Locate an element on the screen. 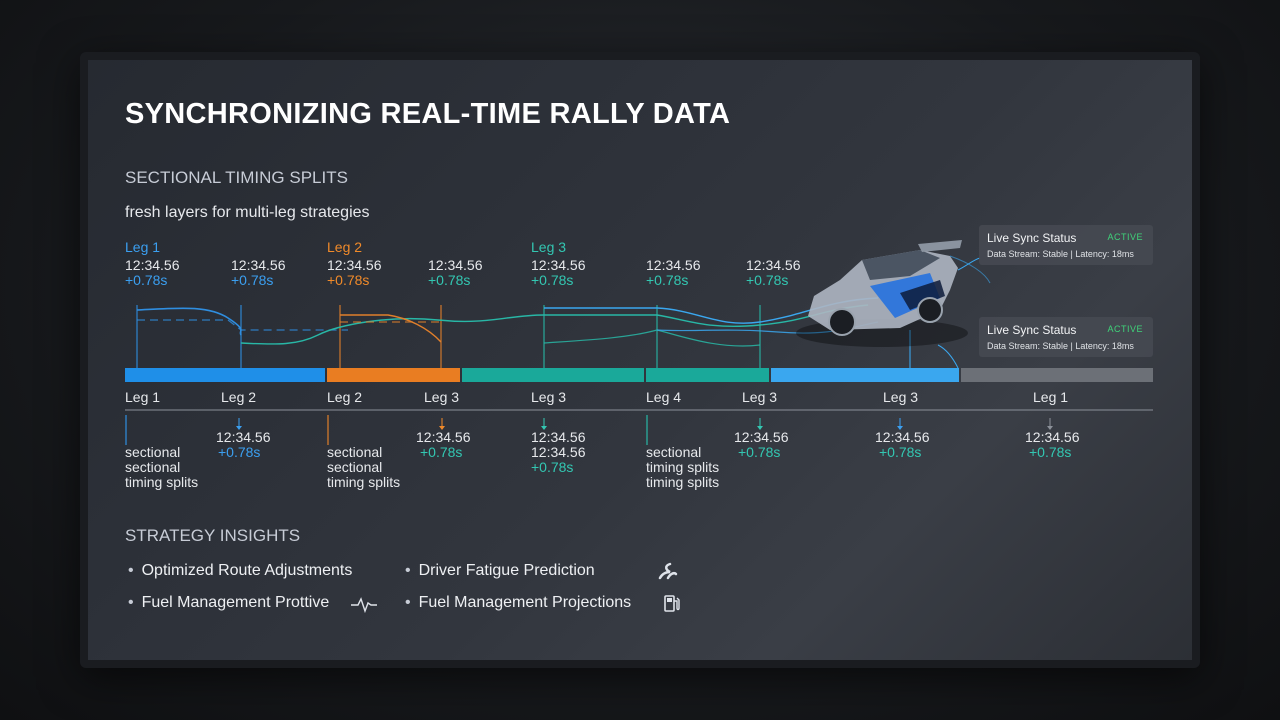 Image resolution: width=1280 pixels, height=720 pixels. blue-dashed-trace is located at coordinates (242, 325).